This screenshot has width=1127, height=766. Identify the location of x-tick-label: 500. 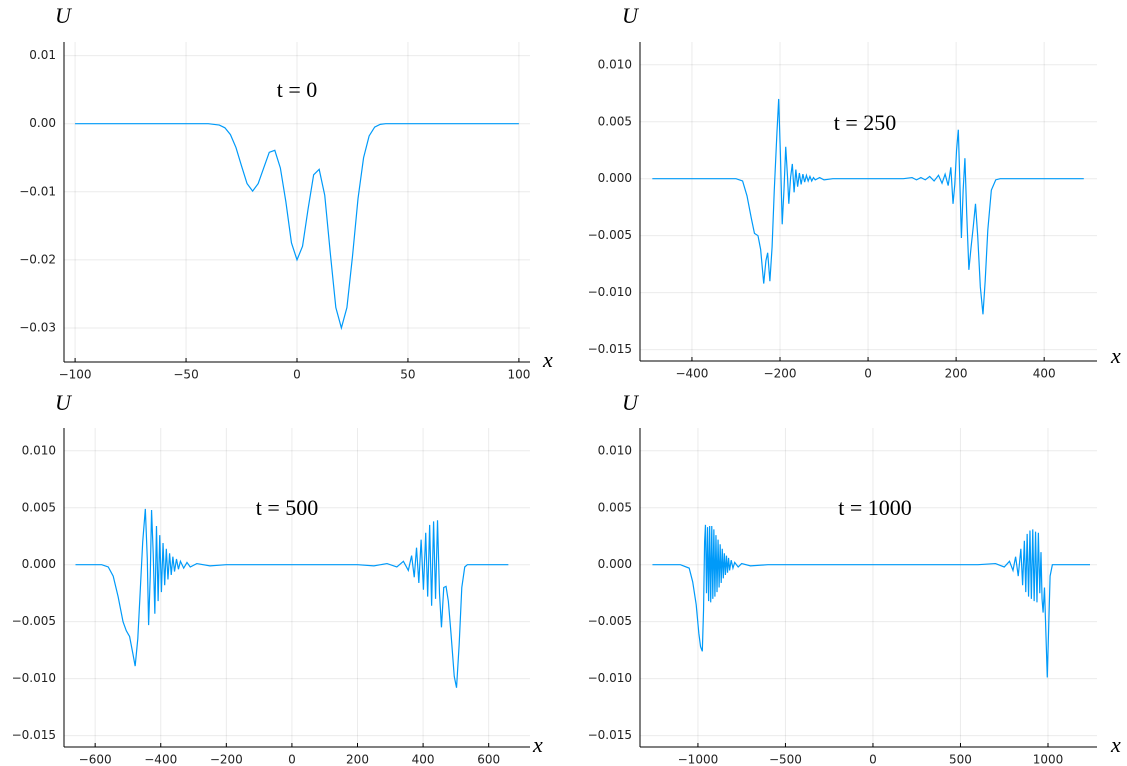
(960, 759).